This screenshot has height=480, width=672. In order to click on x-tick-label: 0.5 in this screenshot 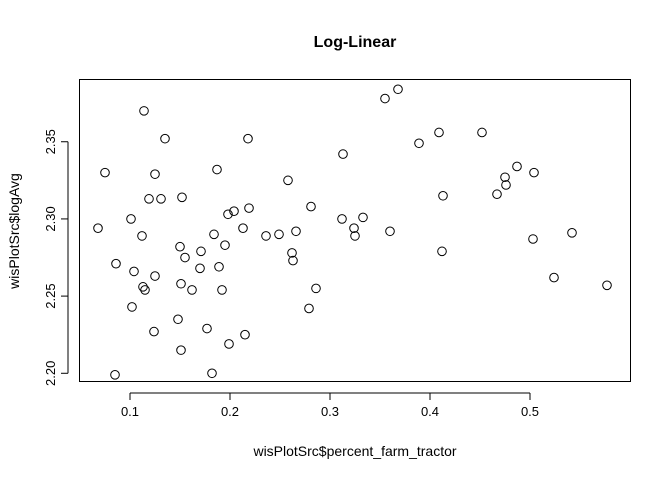, I will do `click(530, 411)`.